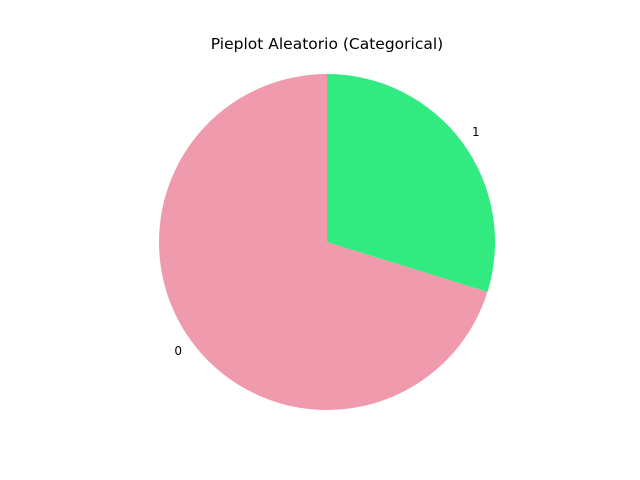 The image size is (640, 480). Describe the element at coordinates (327, 44) in the screenshot. I see `chart-title: Pieplot Aleatorio (Categorical)` at that location.